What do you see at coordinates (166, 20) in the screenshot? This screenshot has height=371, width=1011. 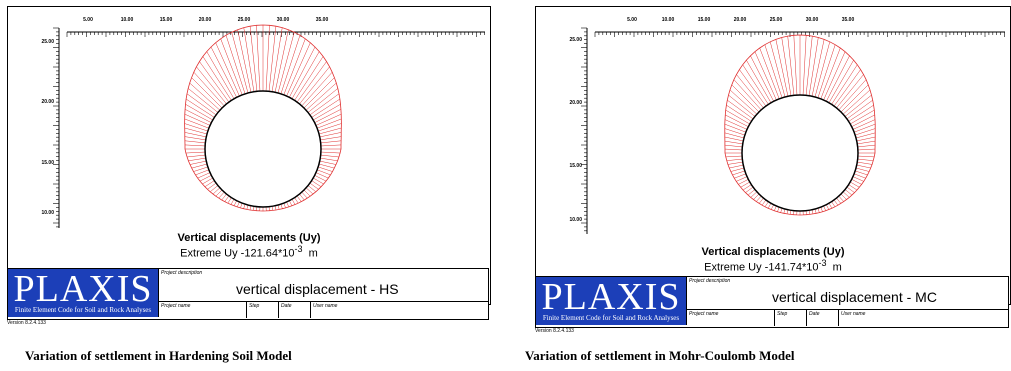 I see `x-tick-label: 15.00` at bounding box center [166, 20].